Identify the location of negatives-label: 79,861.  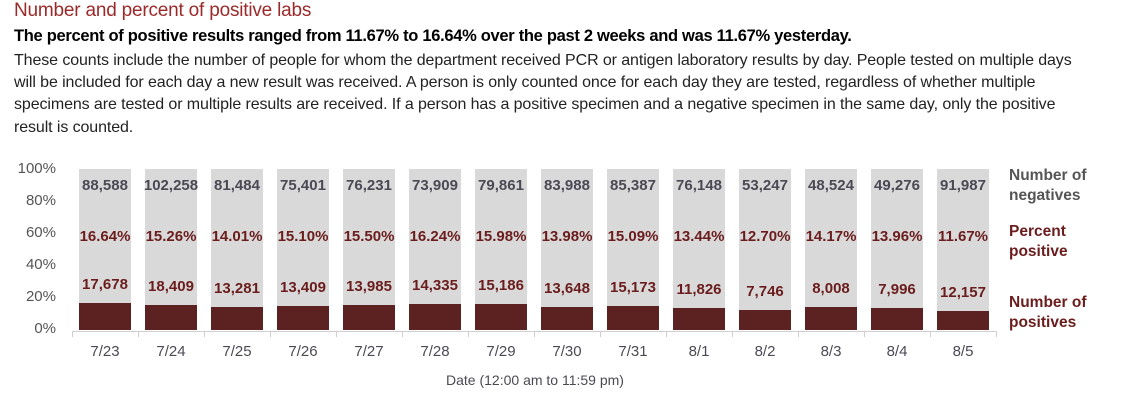
(501, 185).